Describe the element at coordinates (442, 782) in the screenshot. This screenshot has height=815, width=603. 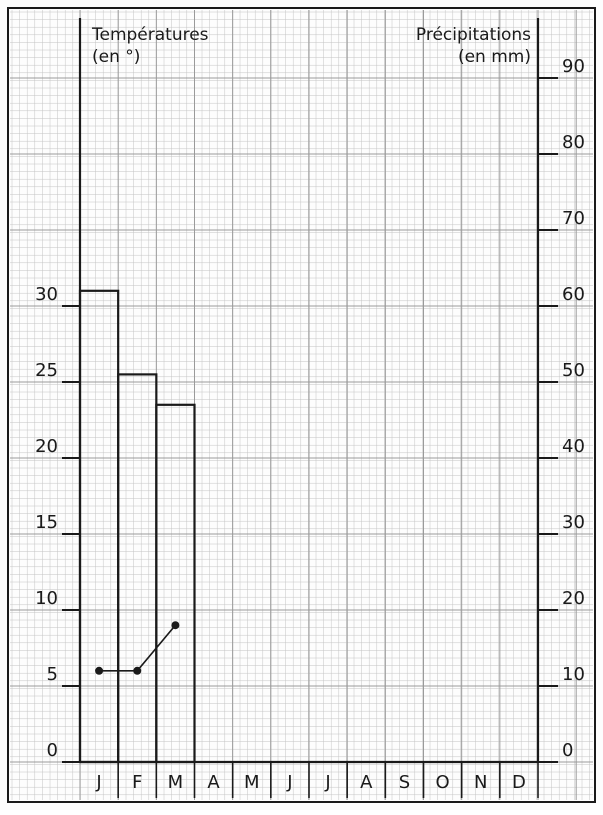
I see `month-label: O` at that location.